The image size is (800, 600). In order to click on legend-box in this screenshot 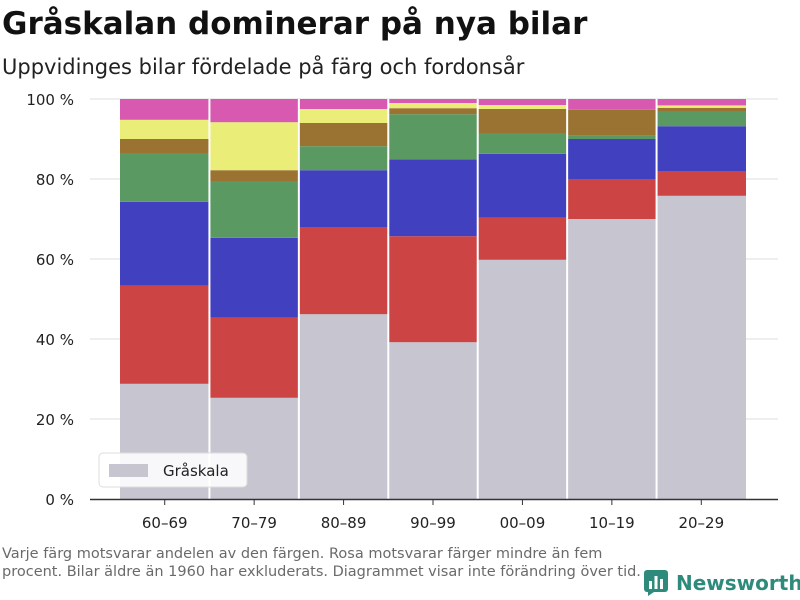, I will do `click(173, 470)`.